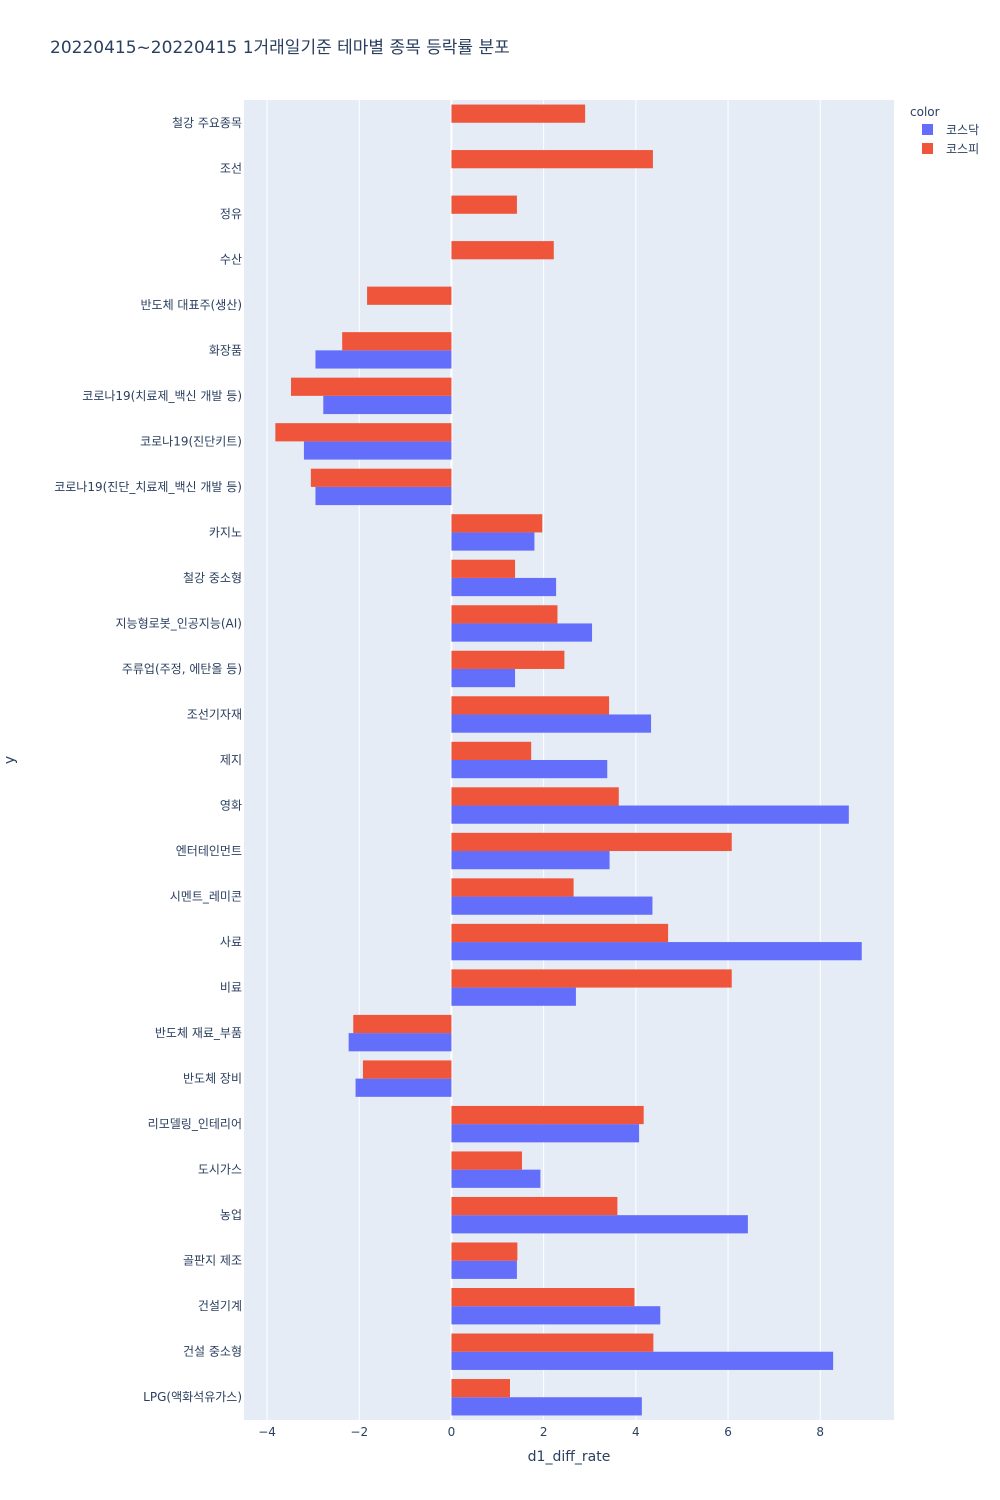  I want to click on y-tick-label: 리모델링_인테리어, so click(195, 1124).